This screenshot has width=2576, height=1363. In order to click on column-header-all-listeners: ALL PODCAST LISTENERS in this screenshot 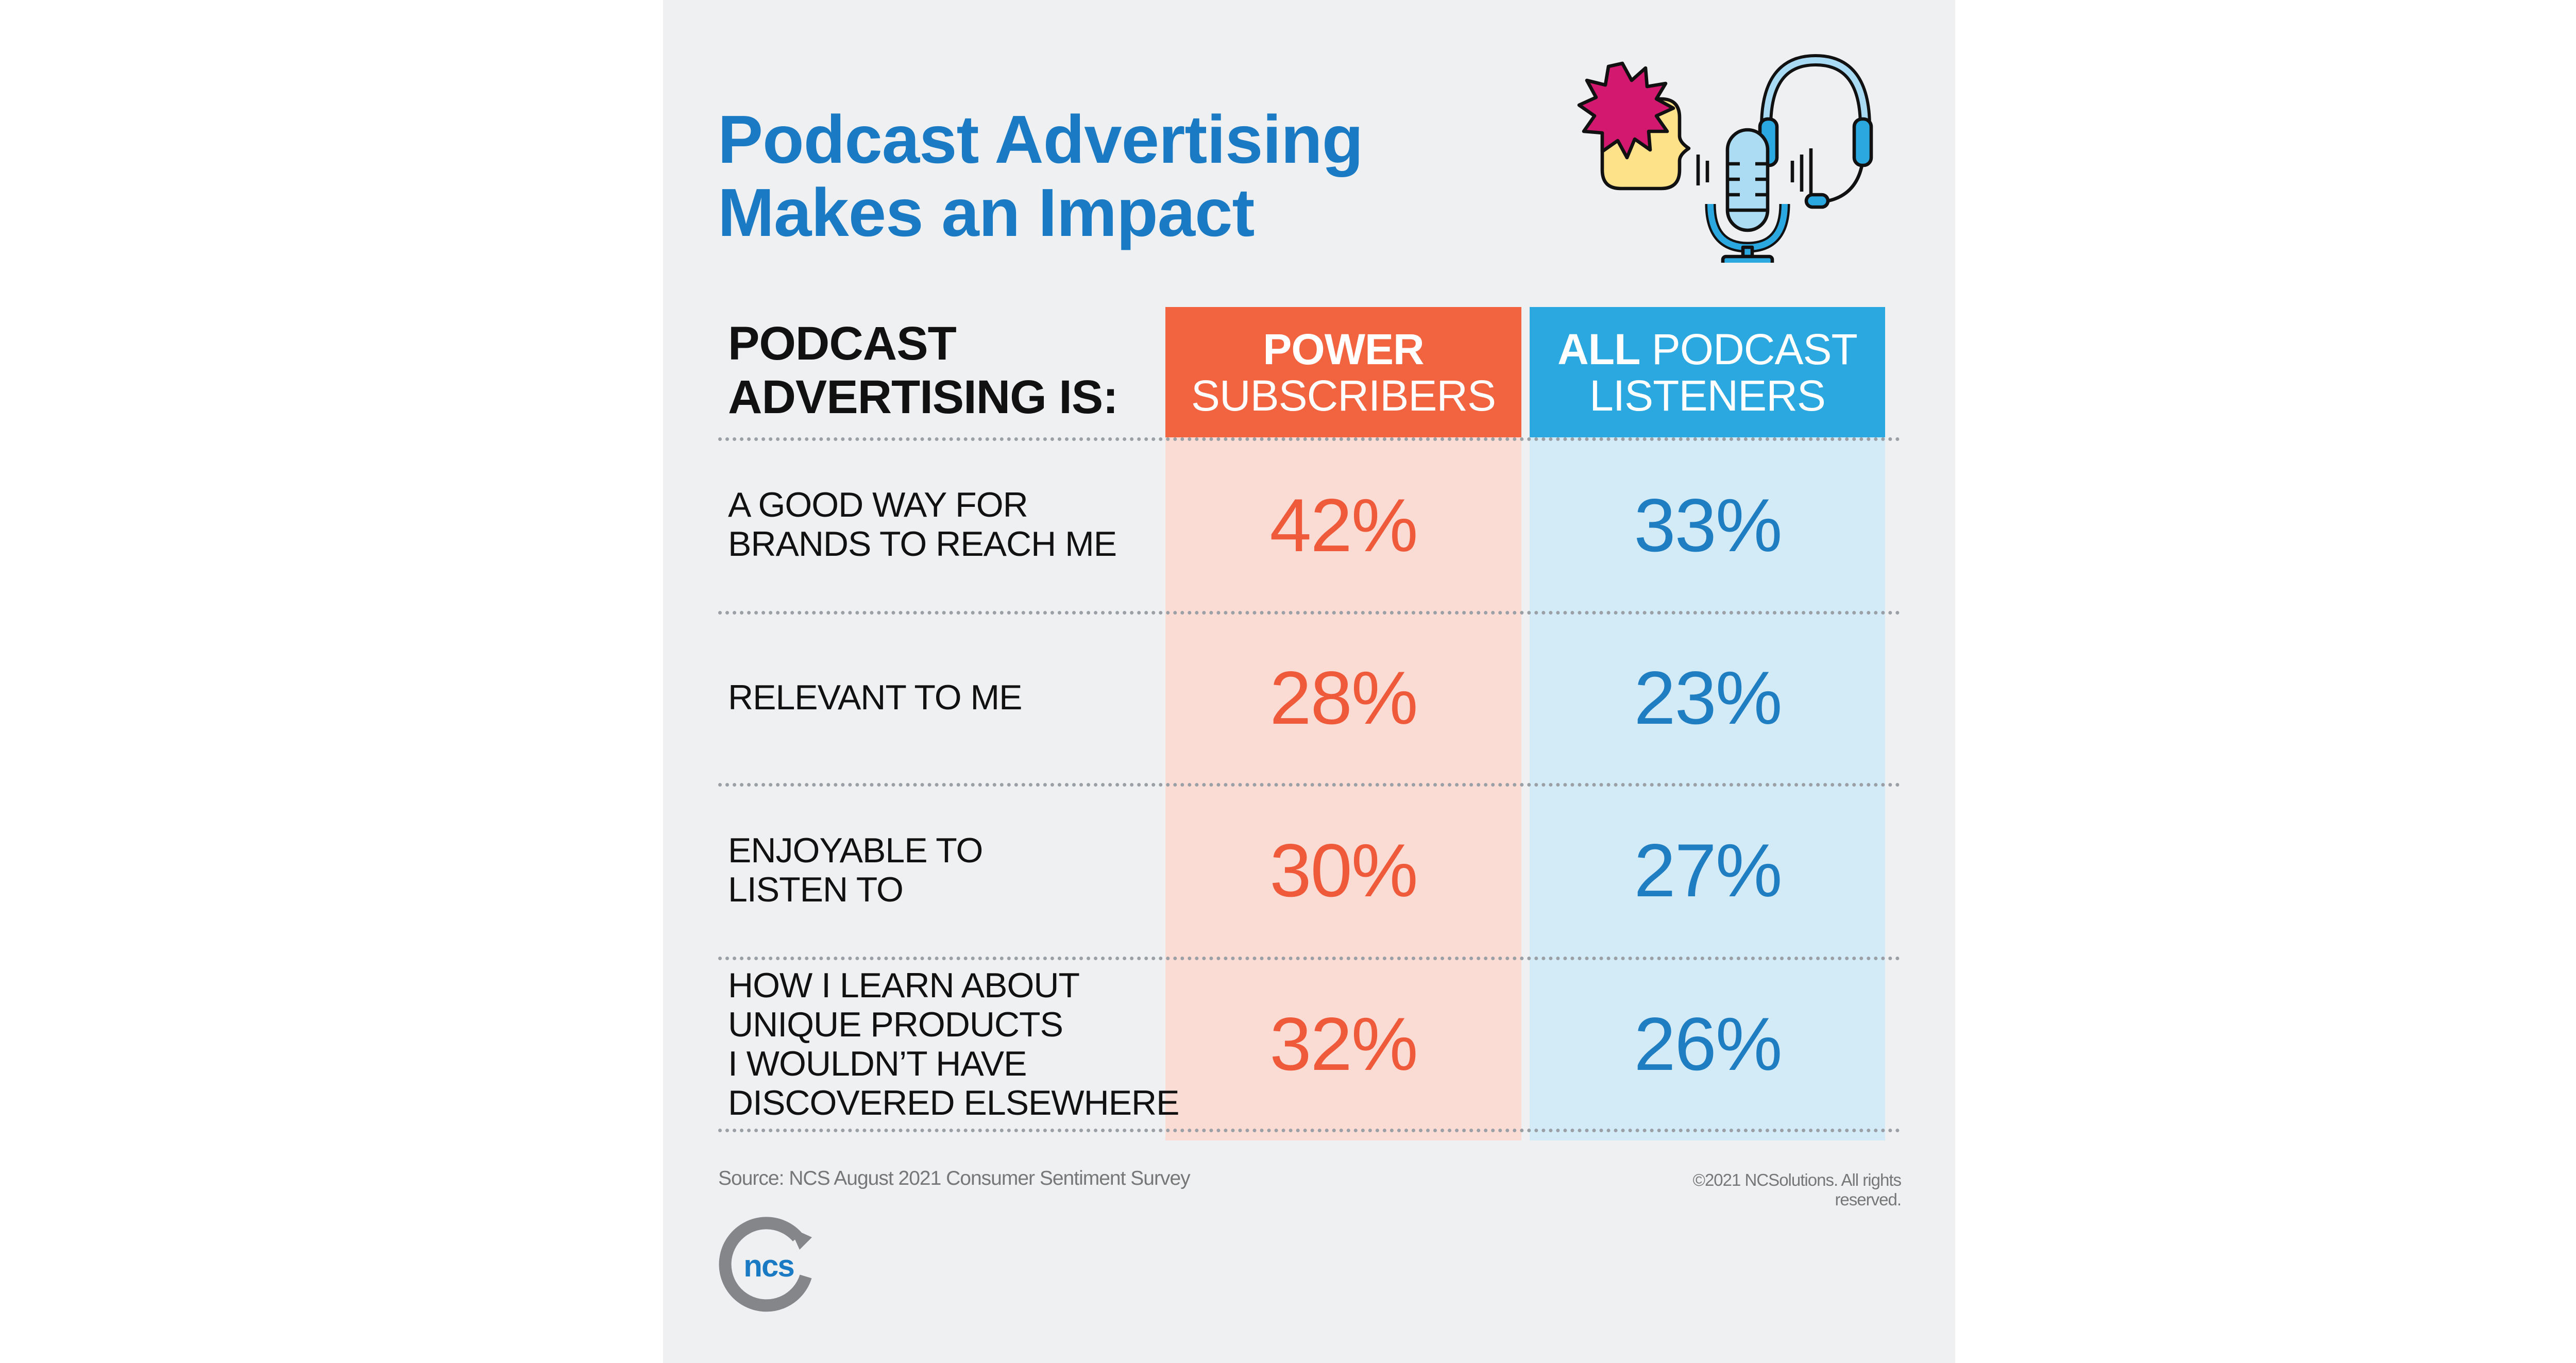, I will do `click(1707, 372)`.